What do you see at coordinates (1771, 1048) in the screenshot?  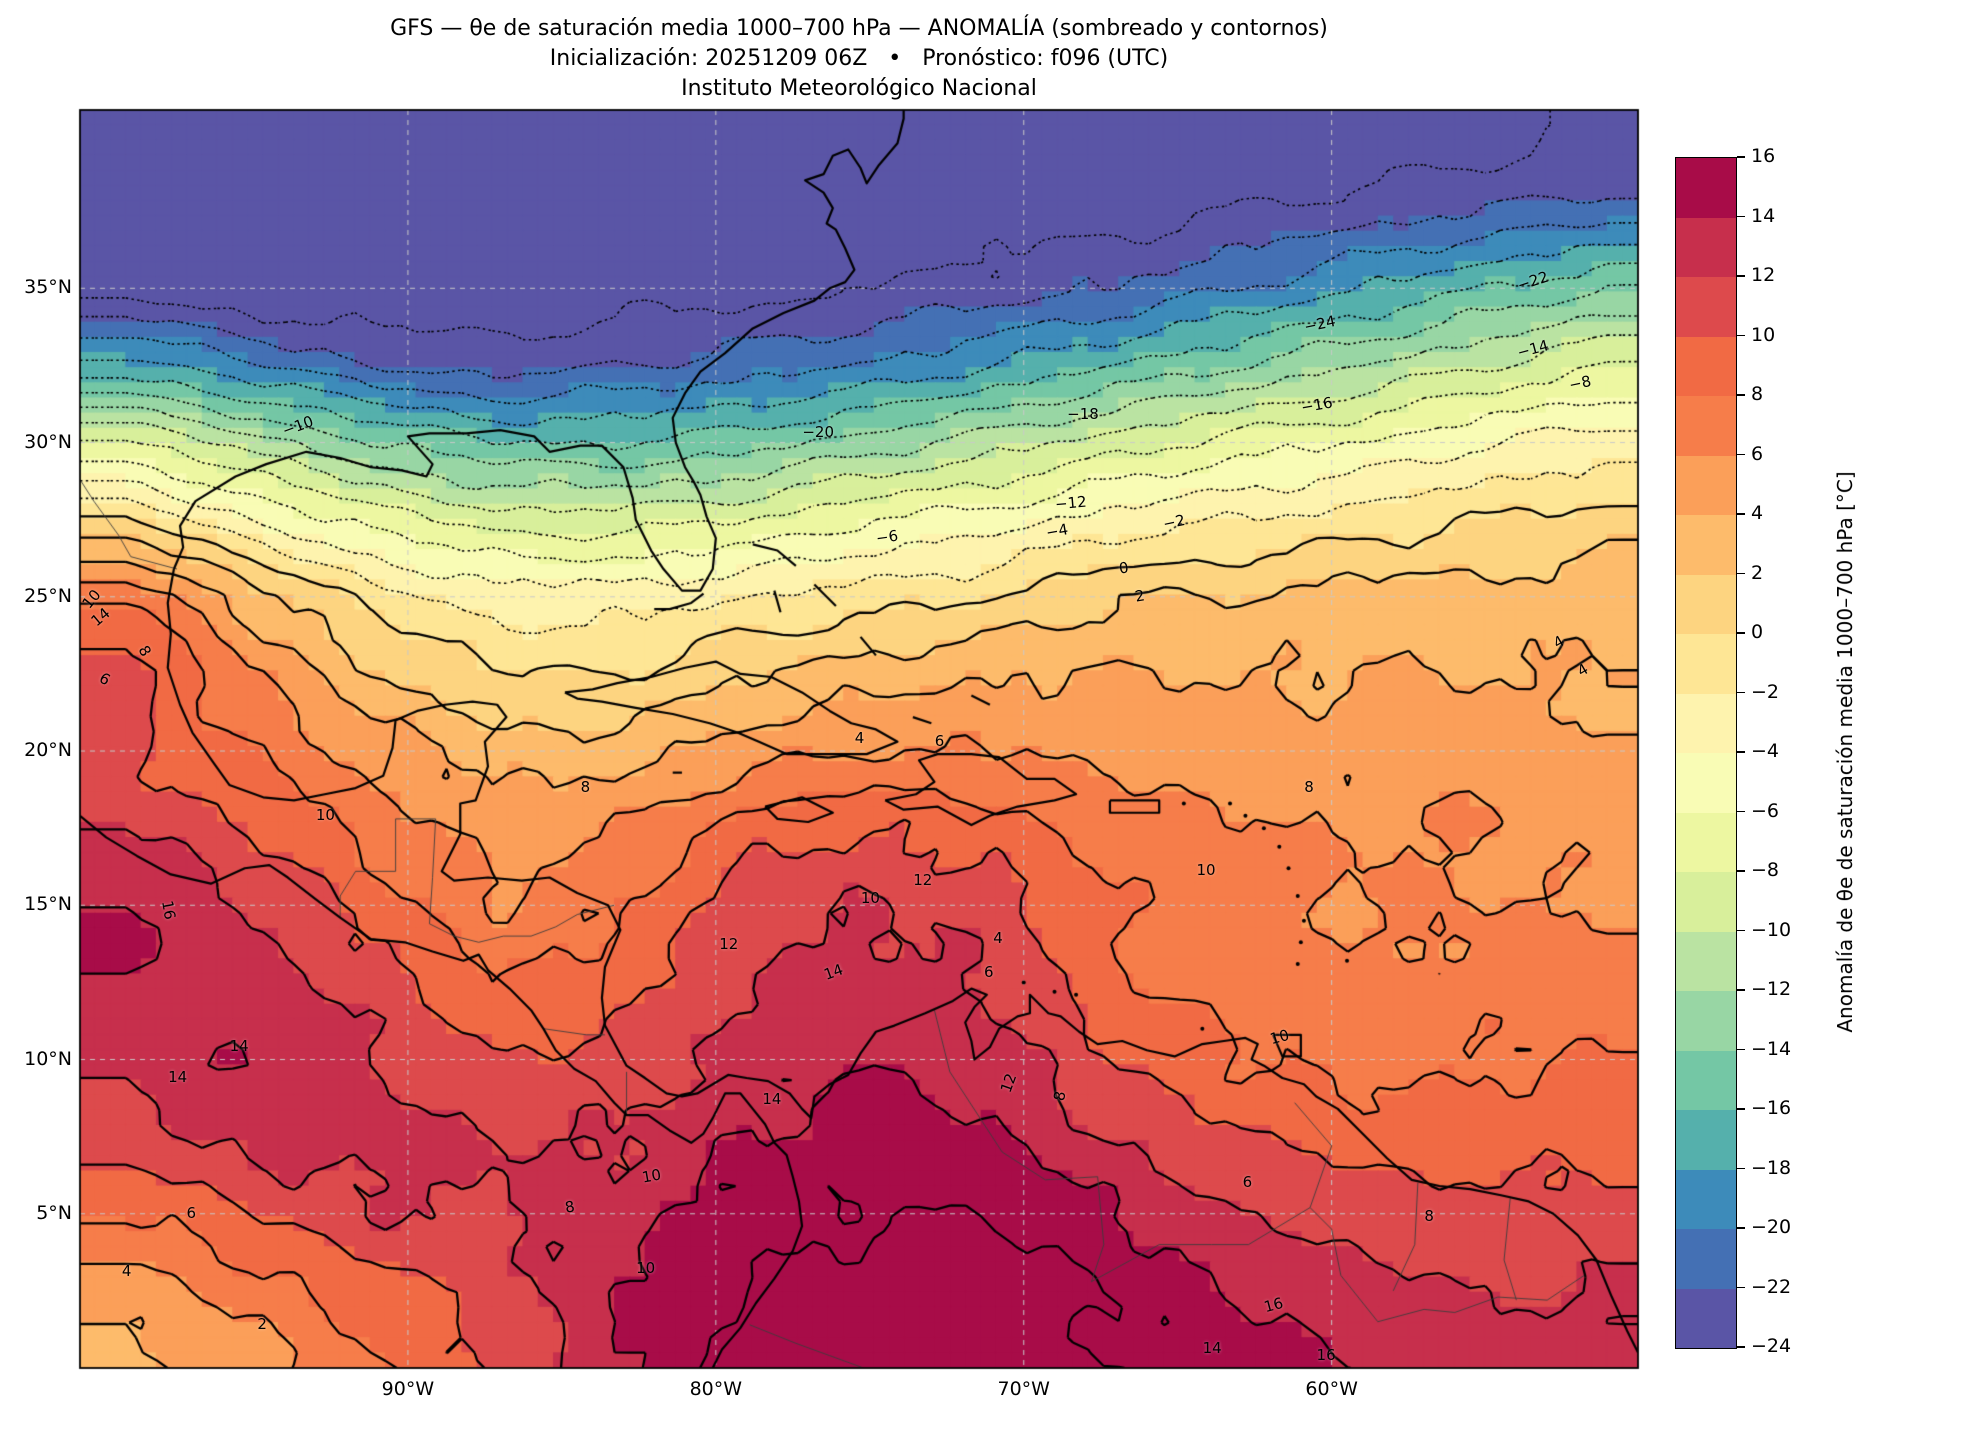 I see `colorbar-tick-label: −14` at bounding box center [1771, 1048].